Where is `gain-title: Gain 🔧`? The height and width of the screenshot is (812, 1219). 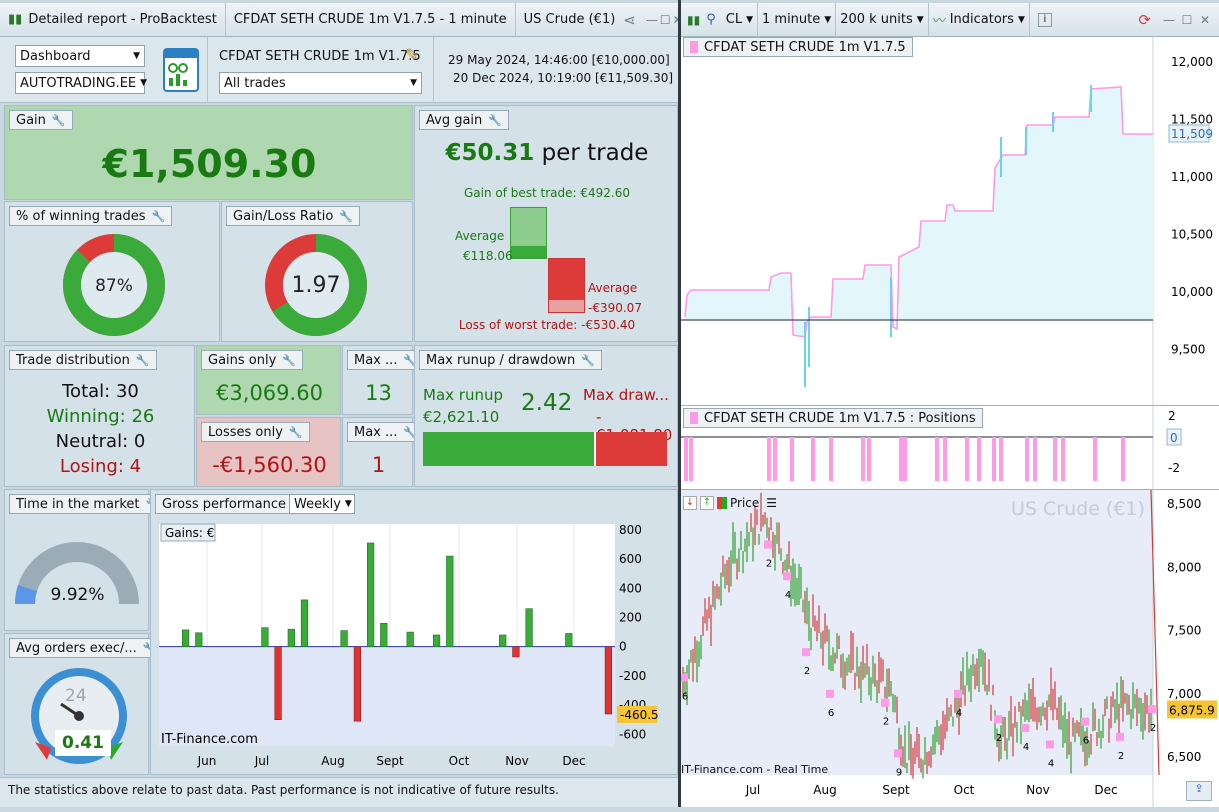
gain-title: Gain 🔧 is located at coordinates (41, 120).